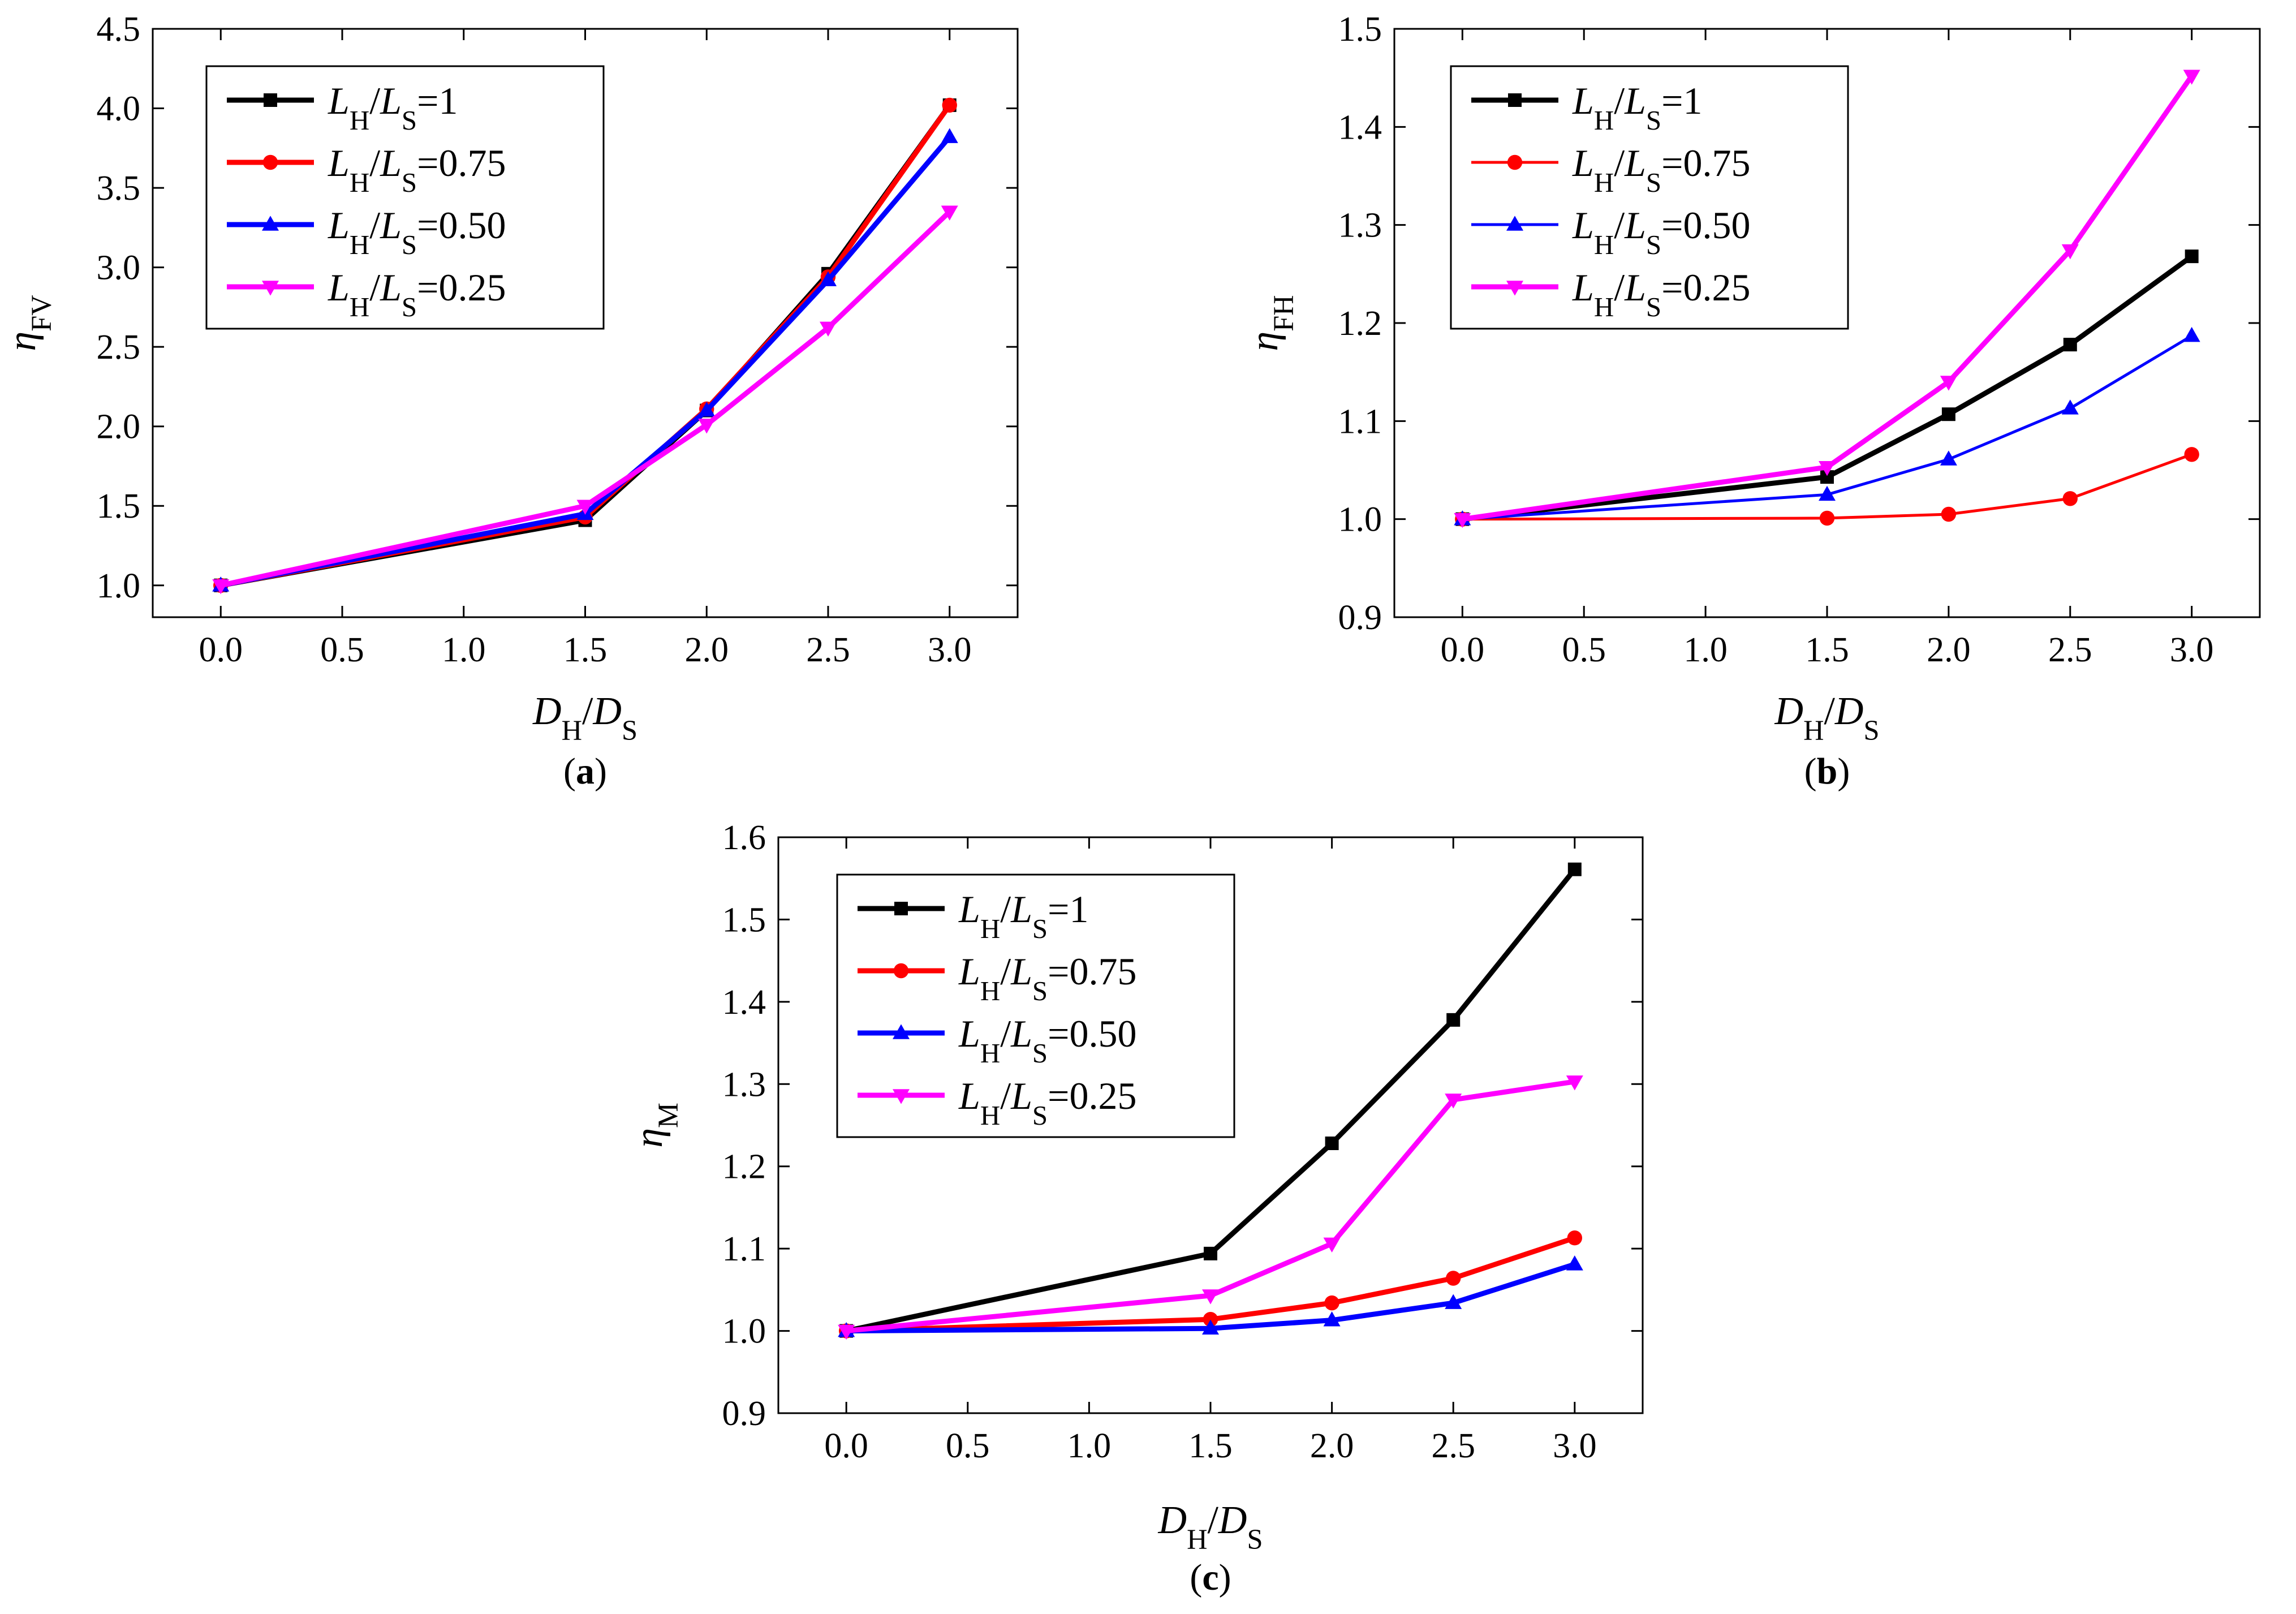  Describe the element at coordinates (1271, 323) in the screenshot. I see `y-axis-label: ηFH` at that location.